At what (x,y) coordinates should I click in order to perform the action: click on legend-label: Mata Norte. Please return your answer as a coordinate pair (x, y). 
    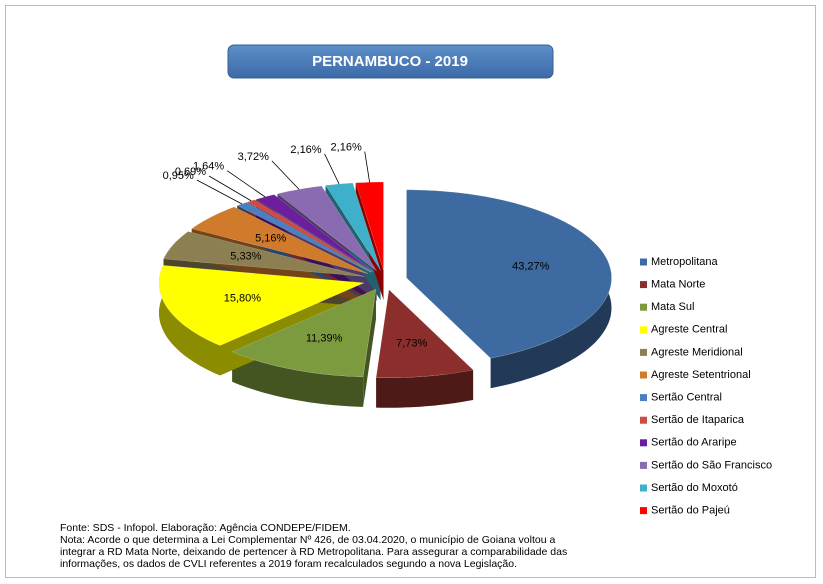
    Looking at the image, I should click on (678, 285).